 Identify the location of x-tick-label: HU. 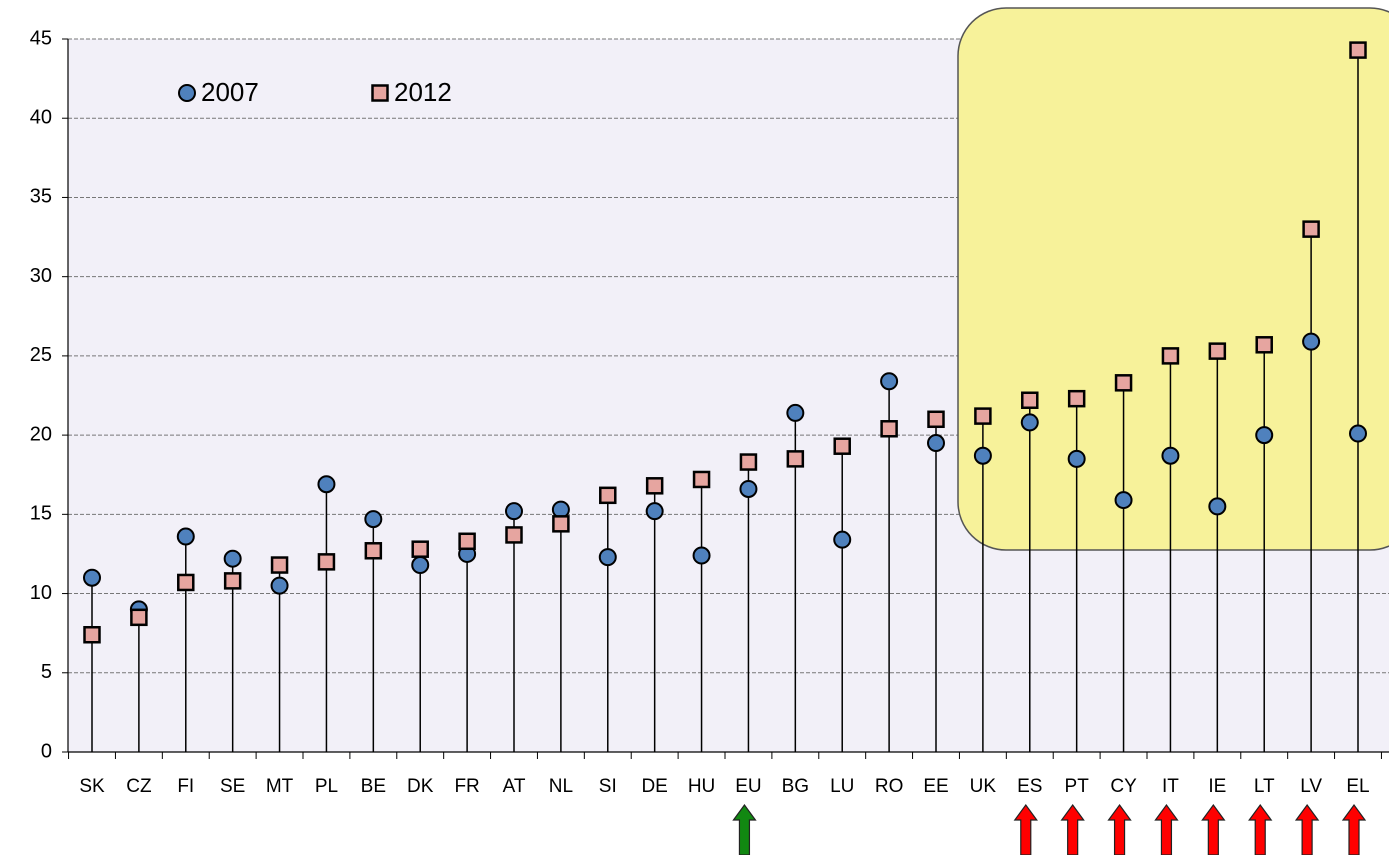
(701, 786).